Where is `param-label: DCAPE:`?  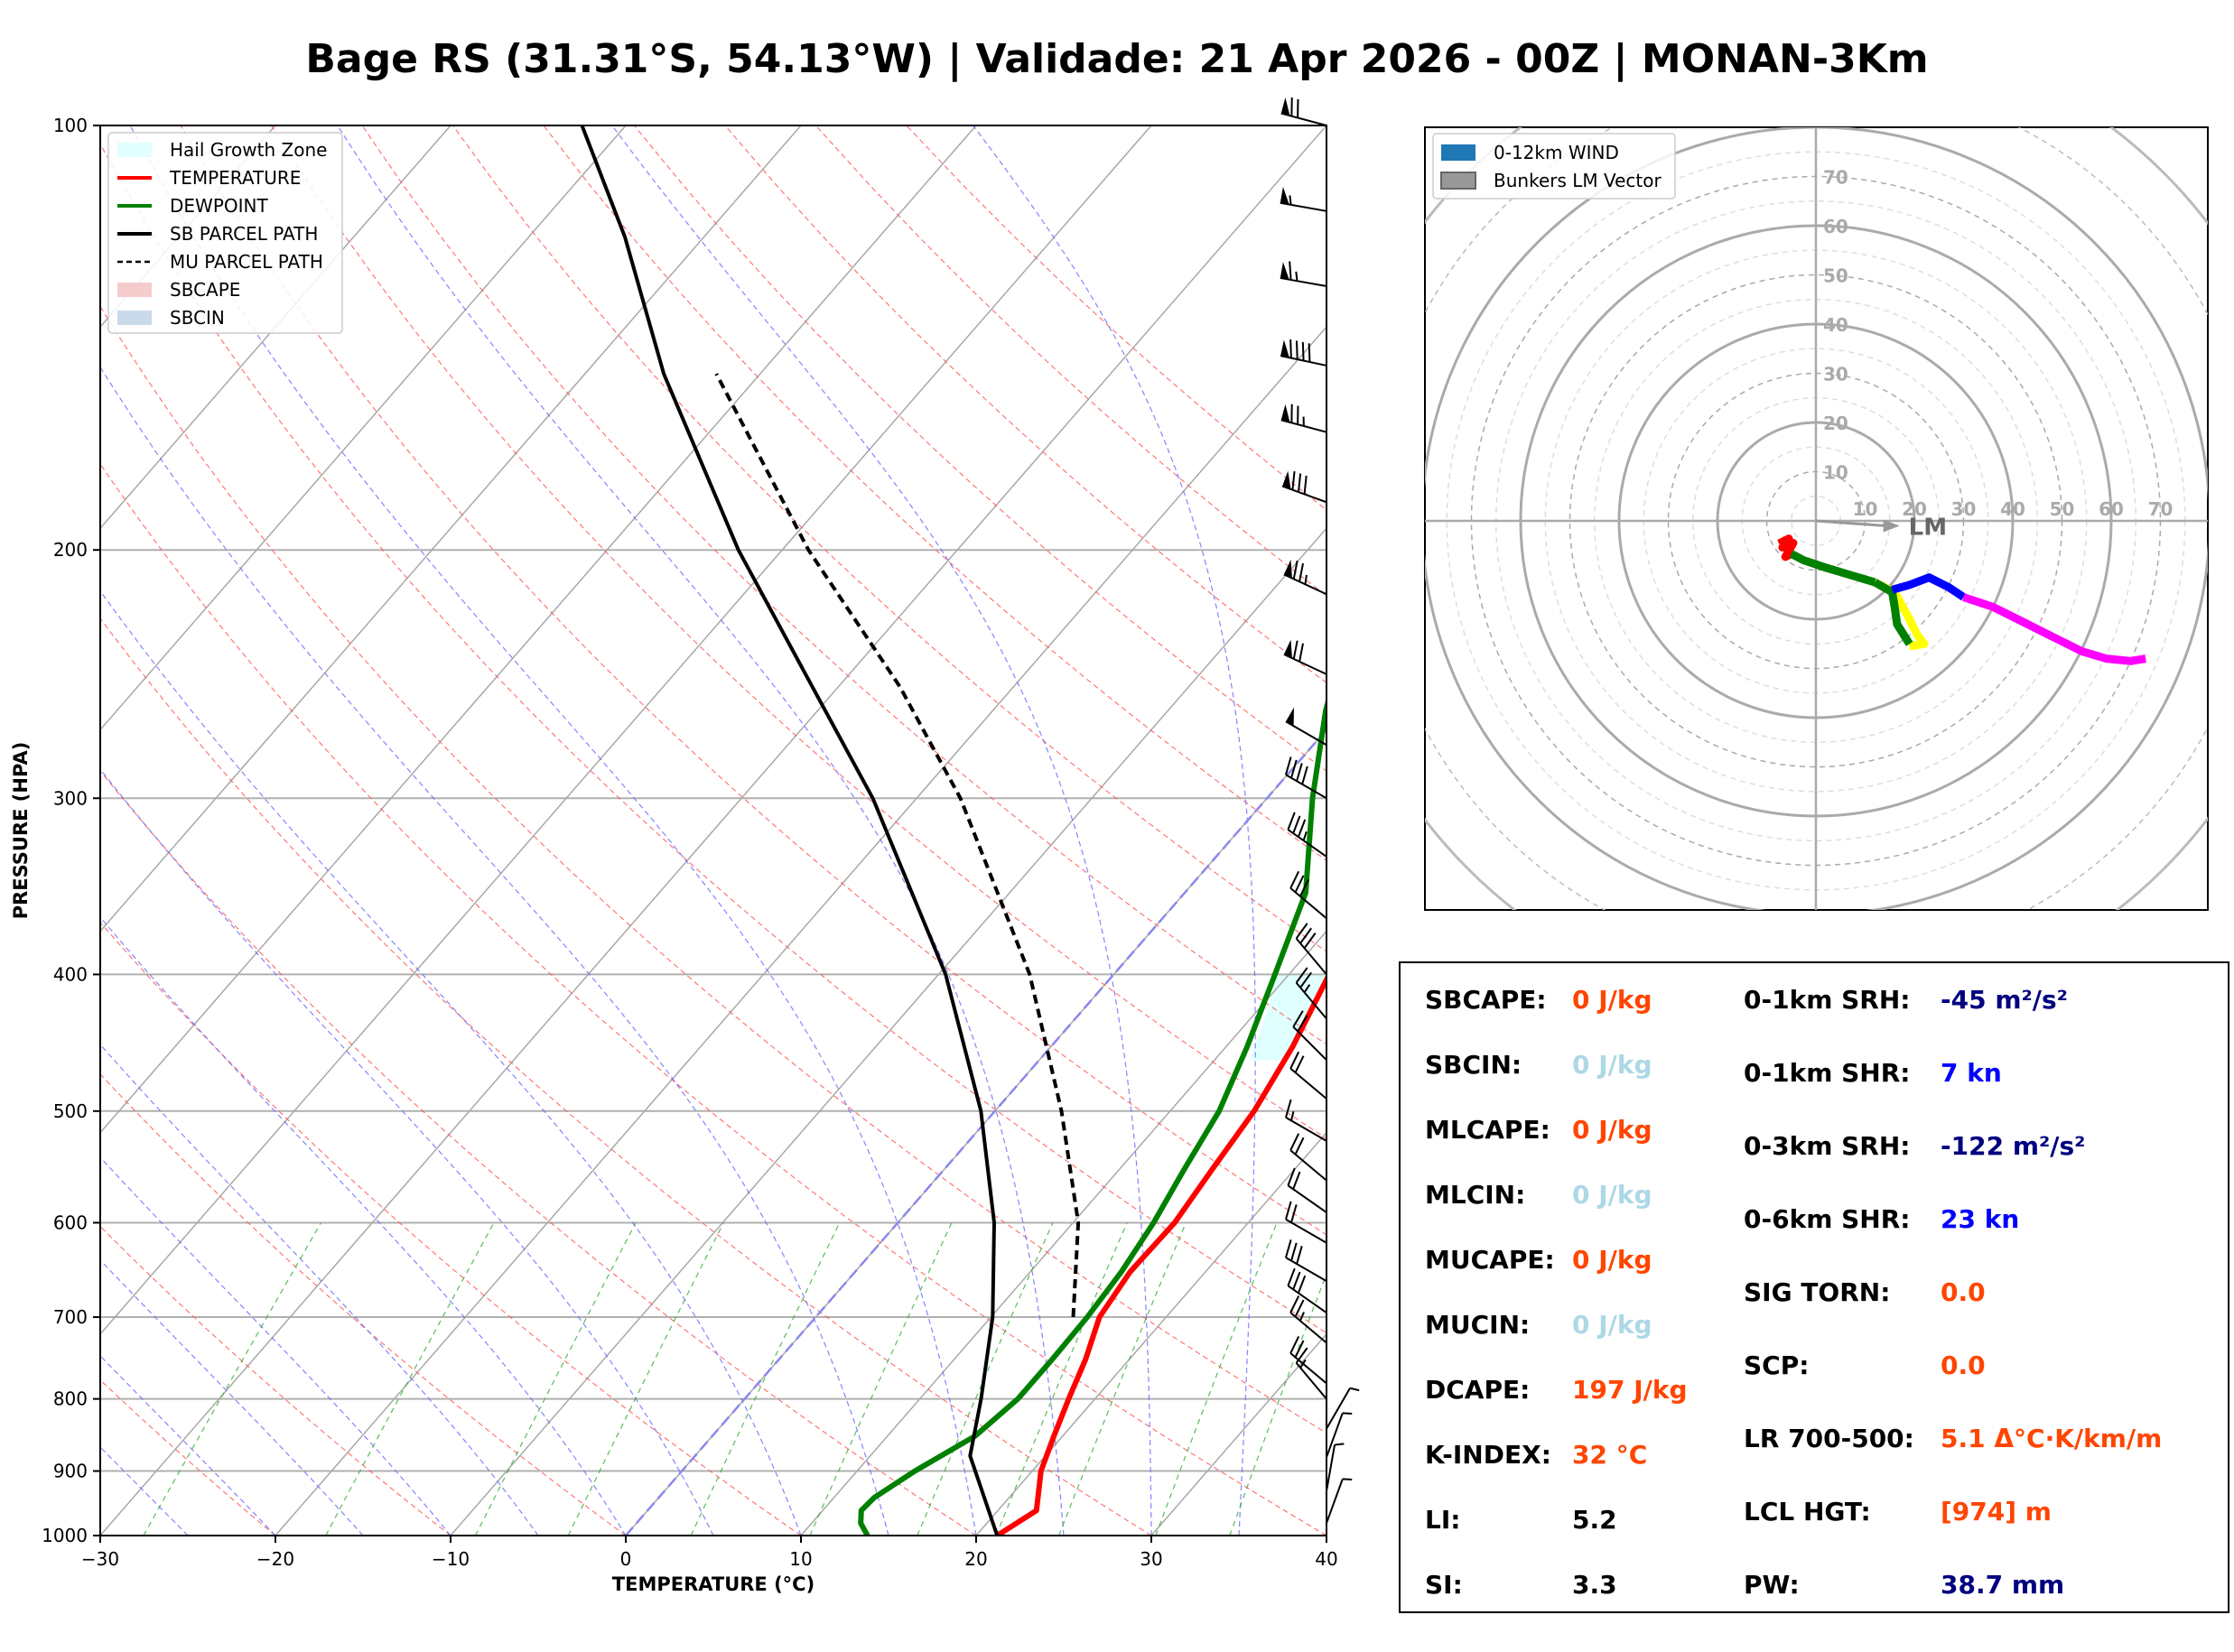 param-label: DCAPE: is located at coordinates (1478, 1390).